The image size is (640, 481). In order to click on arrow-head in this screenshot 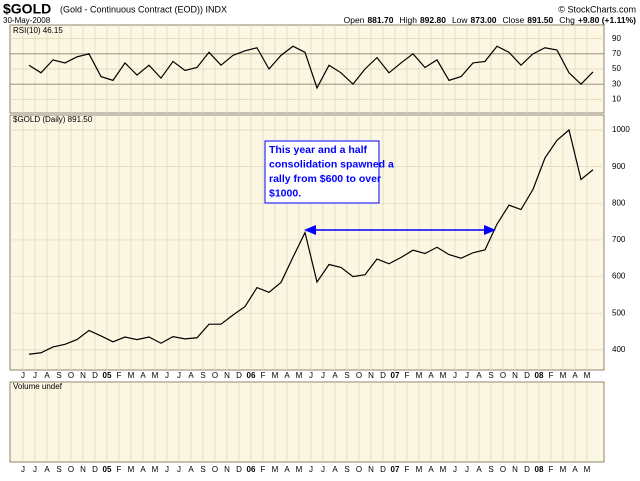, I will do `click(490, 230)`.